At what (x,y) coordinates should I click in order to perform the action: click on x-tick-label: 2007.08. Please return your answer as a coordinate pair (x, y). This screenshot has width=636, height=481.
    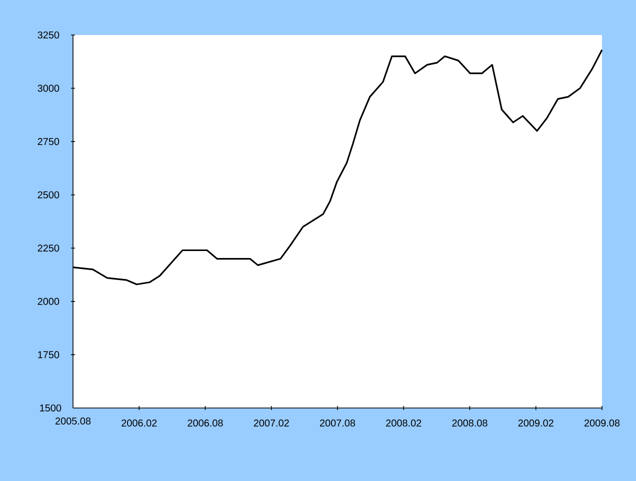
    Looking at the image, I should click on (338, 423).